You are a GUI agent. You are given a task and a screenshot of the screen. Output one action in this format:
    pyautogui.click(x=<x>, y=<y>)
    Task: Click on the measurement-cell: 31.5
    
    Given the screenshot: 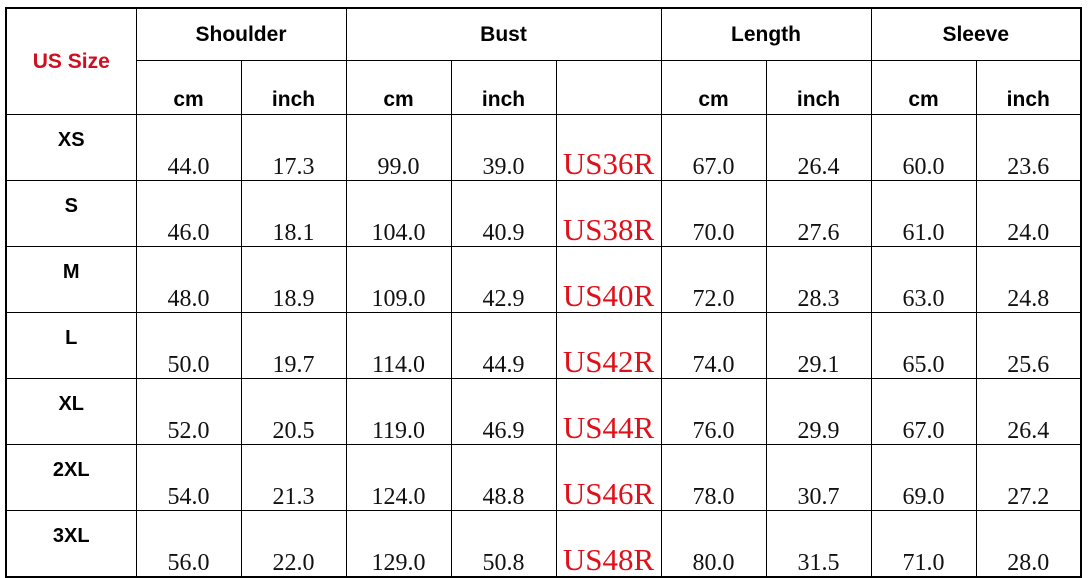 What is the action you would take?
    pyautogui.click(x=818, y=544)
    